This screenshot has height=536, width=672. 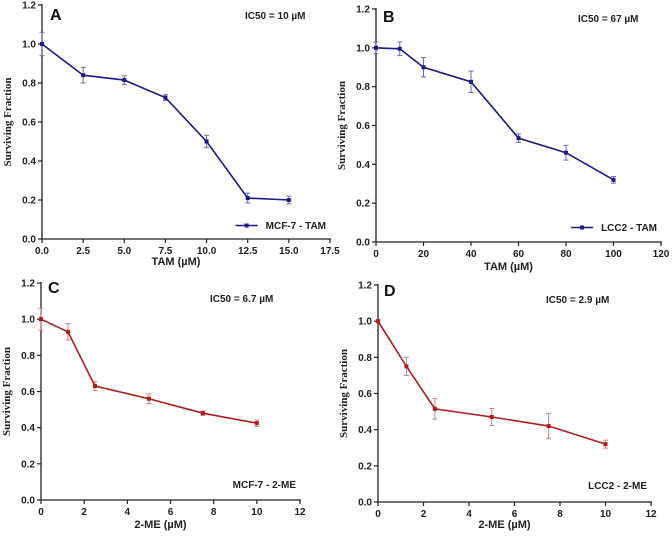 What do you see at coordinates (42, 251) in the screenshot?
I see `x-tick-label: 0.0` at bounding box center [42, 251].